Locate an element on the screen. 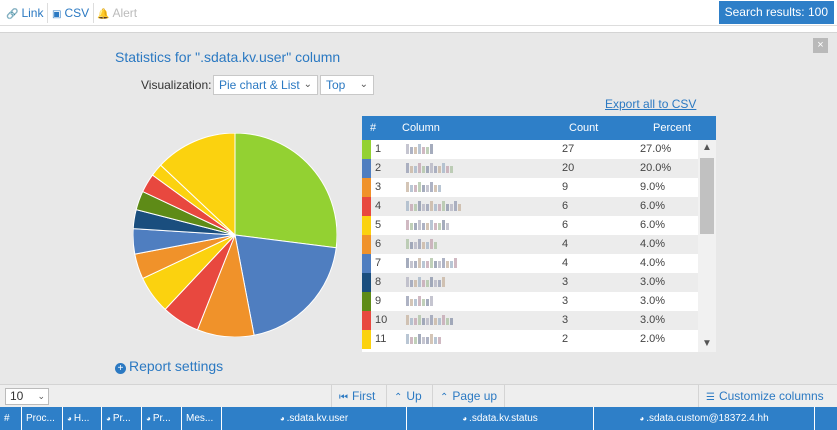 The height and width of the screenshot is (430, 837). row-index: 5 is located at coordinates (378, 225).